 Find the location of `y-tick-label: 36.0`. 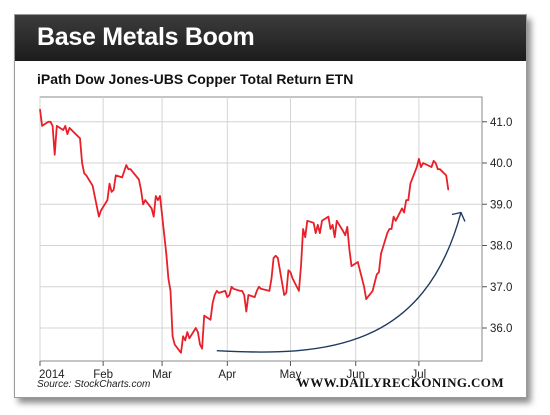

y-tick-label: 36.0 is located at coordinates (501, 329).